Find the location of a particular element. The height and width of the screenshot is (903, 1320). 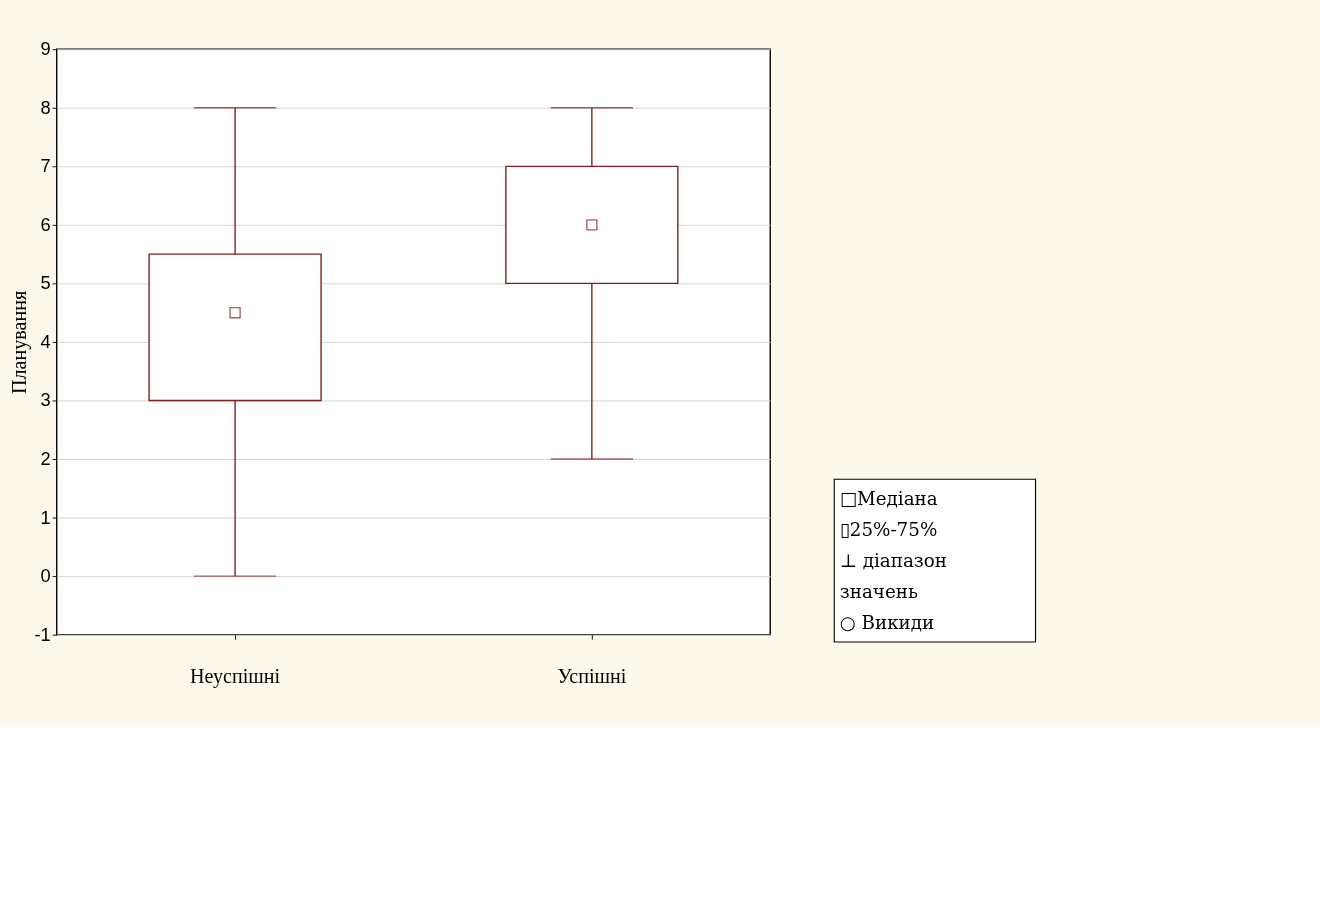

y-tick-label: 4 is located at coordinates (45, 341).